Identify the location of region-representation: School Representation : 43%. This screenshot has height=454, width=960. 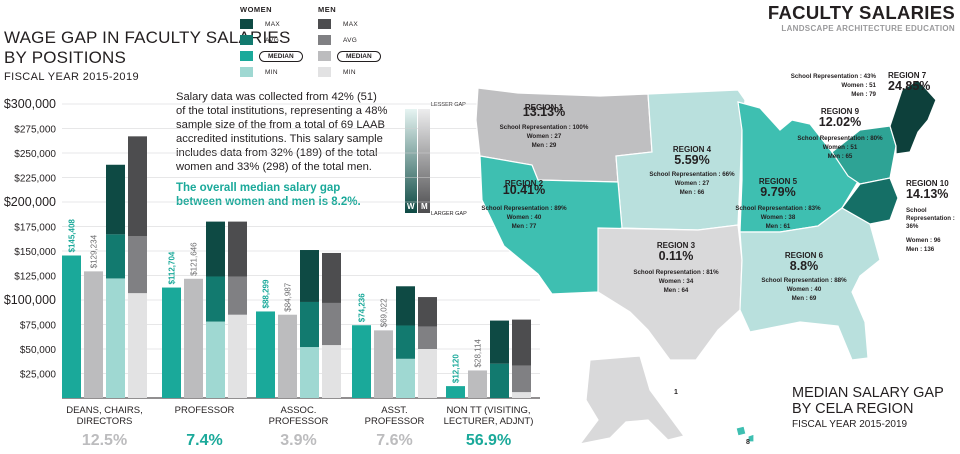
(834, 76).